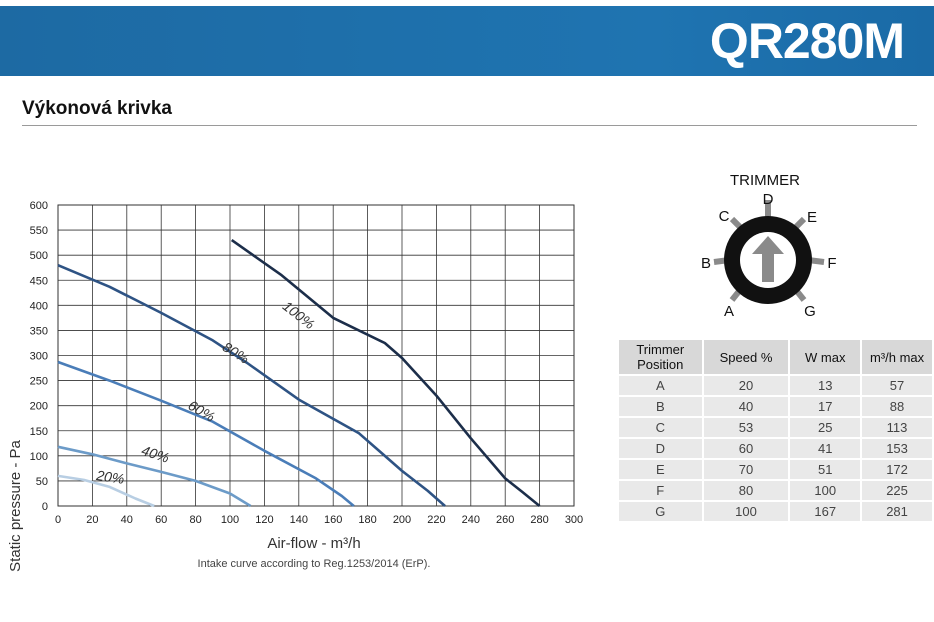 This screenshot has width=934, height=622. Describe the element at coordinates (45, 507) in the screenshot. I see `y-tick-label: 0` at that location.